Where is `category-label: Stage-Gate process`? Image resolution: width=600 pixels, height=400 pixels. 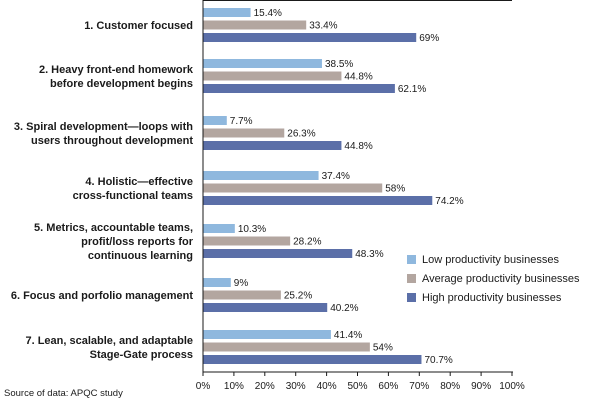 category-label: Stage-Gate process is located at coordinates (141, 355).